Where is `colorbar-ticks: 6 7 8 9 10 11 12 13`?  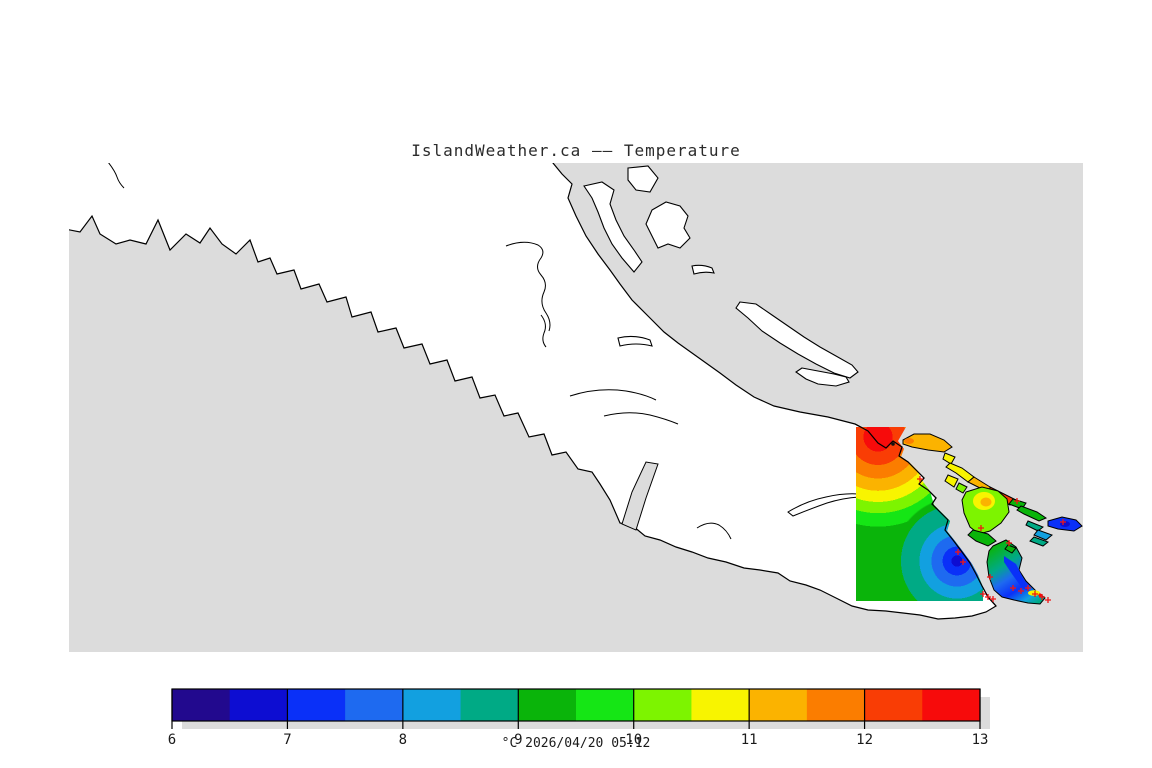 colorbar-ticks: 6 7 8 9 10 11 12 13 is located at coordinates (578, 718).